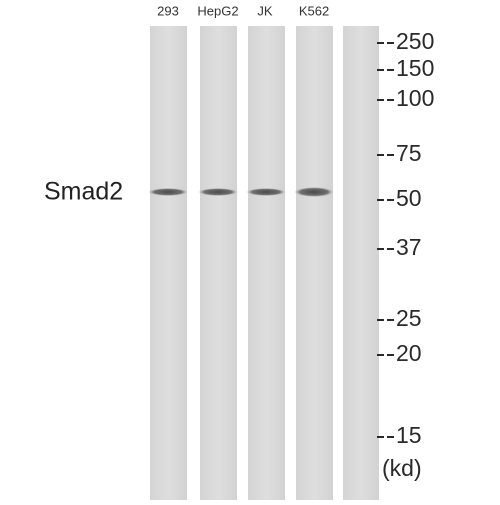 Image resolution: width=500 pixels, height=505 pixels. Describe the element at coordinates (409, 318) in the screenshot. I see `marker-label: 25` at that location.